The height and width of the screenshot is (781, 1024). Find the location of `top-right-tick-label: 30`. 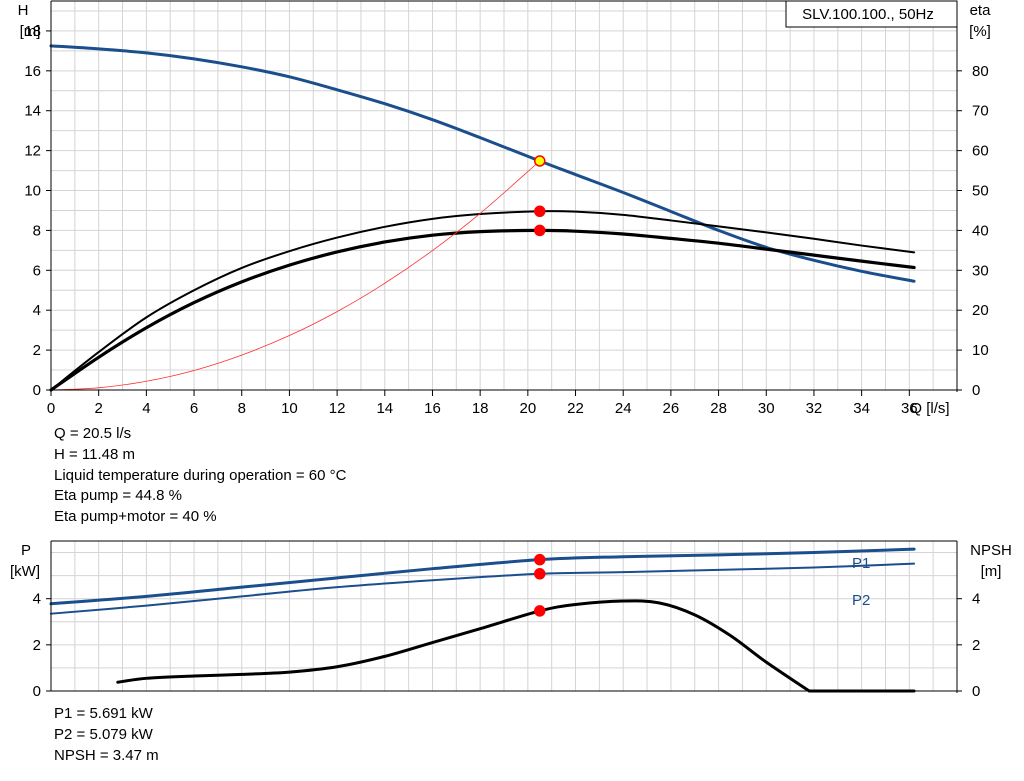

top-right-tick-label: 30 is located at coordinates (980, 270).